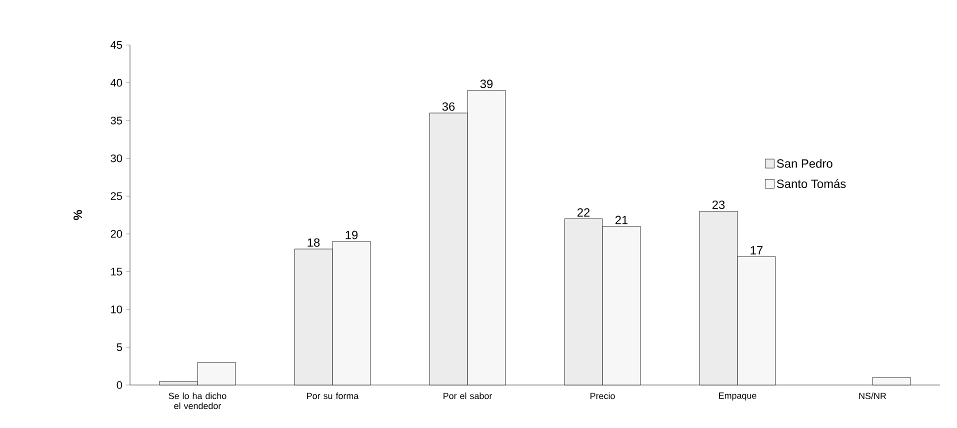 The width and height of the screenshot is (957, 428). I want to click on data-label: 23, so click(718, 205).